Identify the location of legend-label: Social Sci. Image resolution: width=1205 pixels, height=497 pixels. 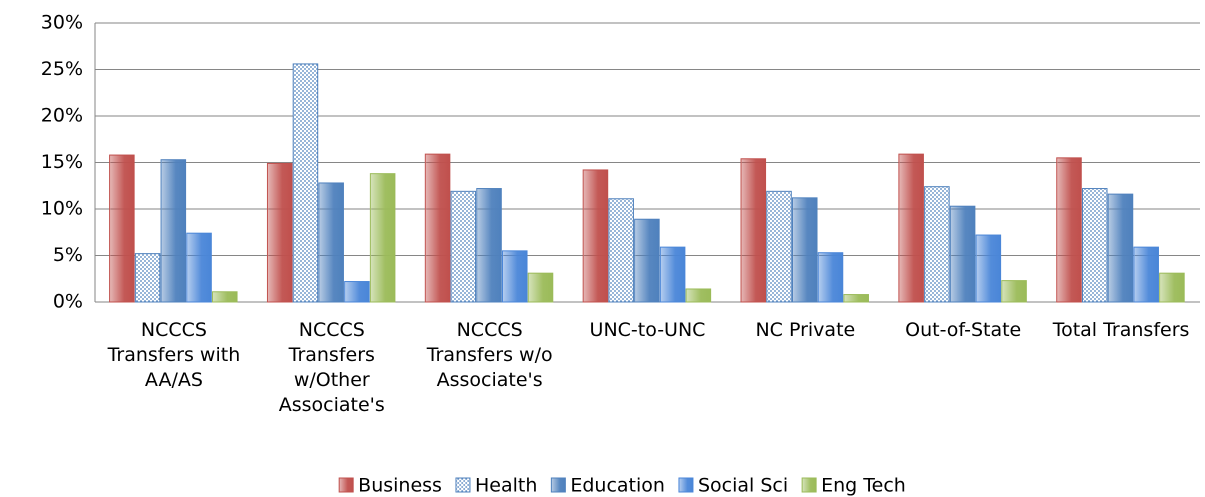
(743, 486).